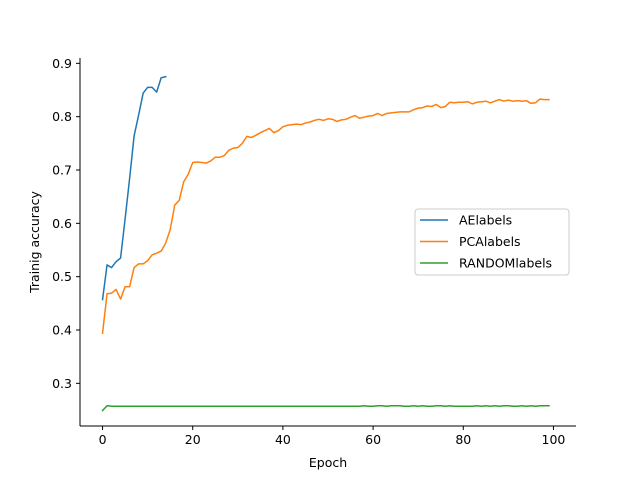 This screenshot has height=480, width=640. Describe the element at coordinates (62, 383) in the screenshot. I see `y-tick-label: 0.3` at that location.